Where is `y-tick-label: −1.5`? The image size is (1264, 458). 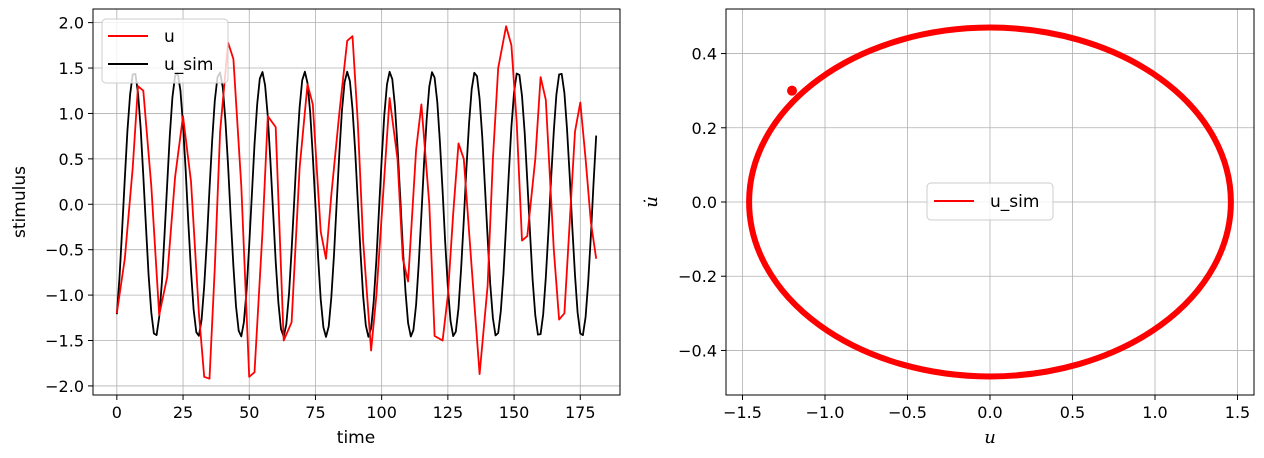 y-tick-label: −1.5 is located at coordinates (64, 341).